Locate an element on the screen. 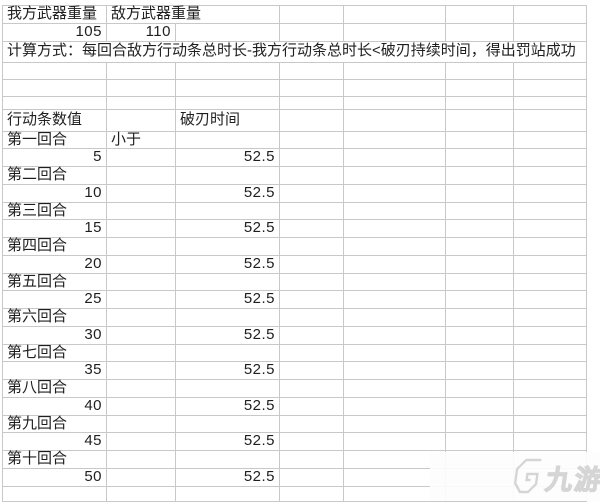 This screenshot has width=600, height=502. action-bar-value-cell: 25 is located at coordinates (54, 299).